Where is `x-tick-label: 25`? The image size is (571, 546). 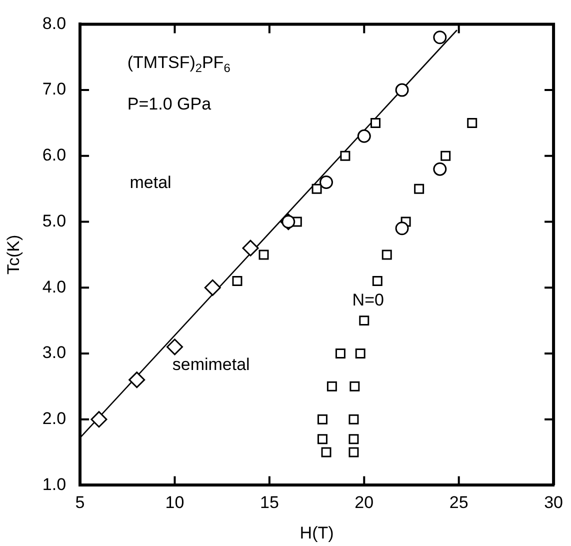
x-tick-label: 25 is located at coordinates (458, 502).